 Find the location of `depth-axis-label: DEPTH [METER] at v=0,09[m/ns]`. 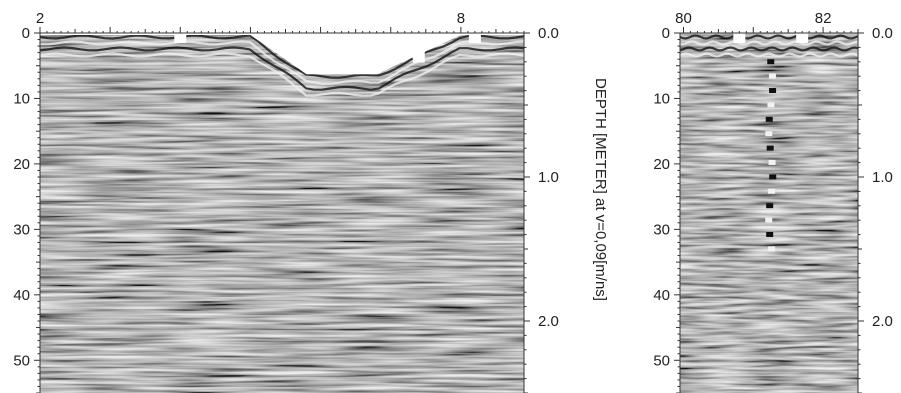

depth-axis-label: DEPTH [METER] at v=0,09[m/ns] is located at coordinates (600, 189).